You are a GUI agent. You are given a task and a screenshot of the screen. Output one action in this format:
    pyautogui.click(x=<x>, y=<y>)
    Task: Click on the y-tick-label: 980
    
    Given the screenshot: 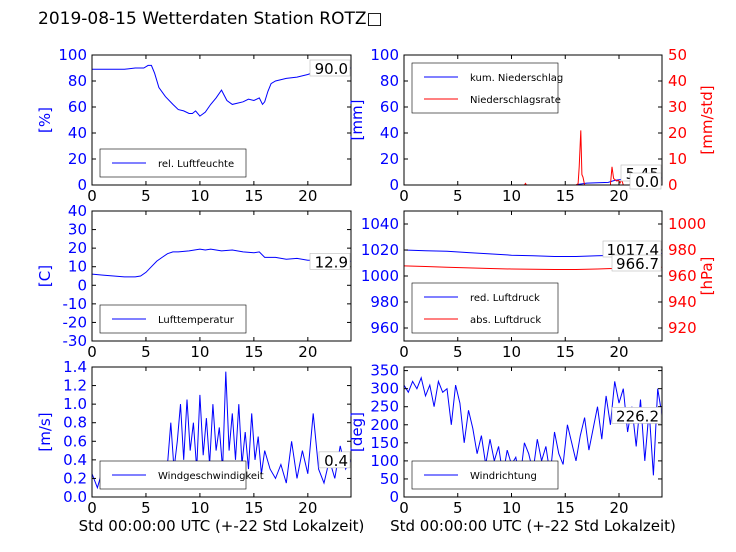 What is the action you would take?
    pyautogui.click(x=384, y=302)
    